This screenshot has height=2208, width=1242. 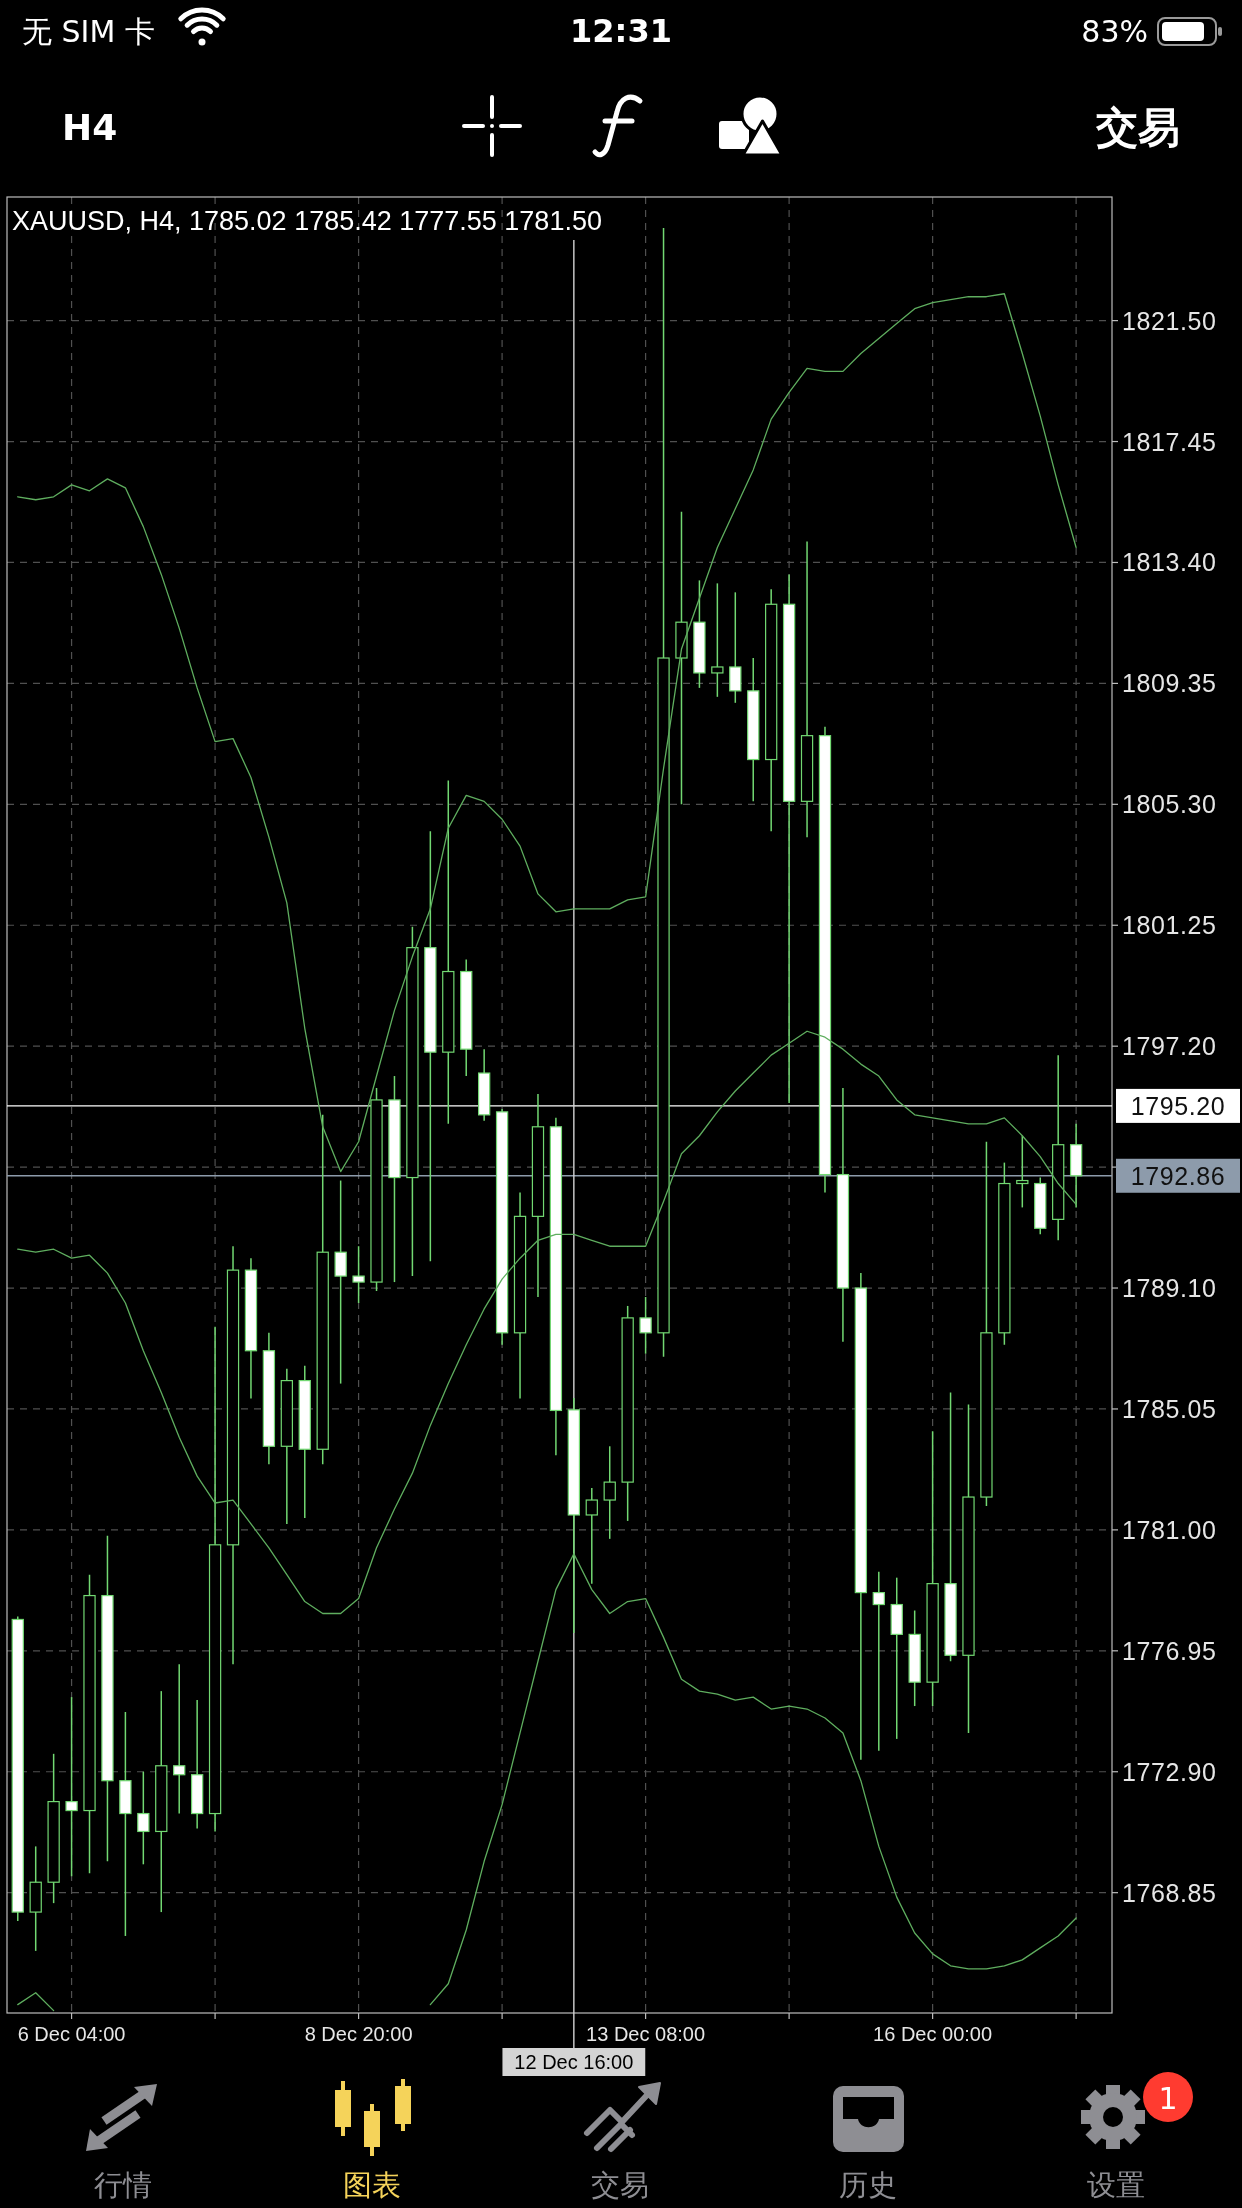 I want to click on y-tick-label: 1817.45, so click(x=1169, y=441).